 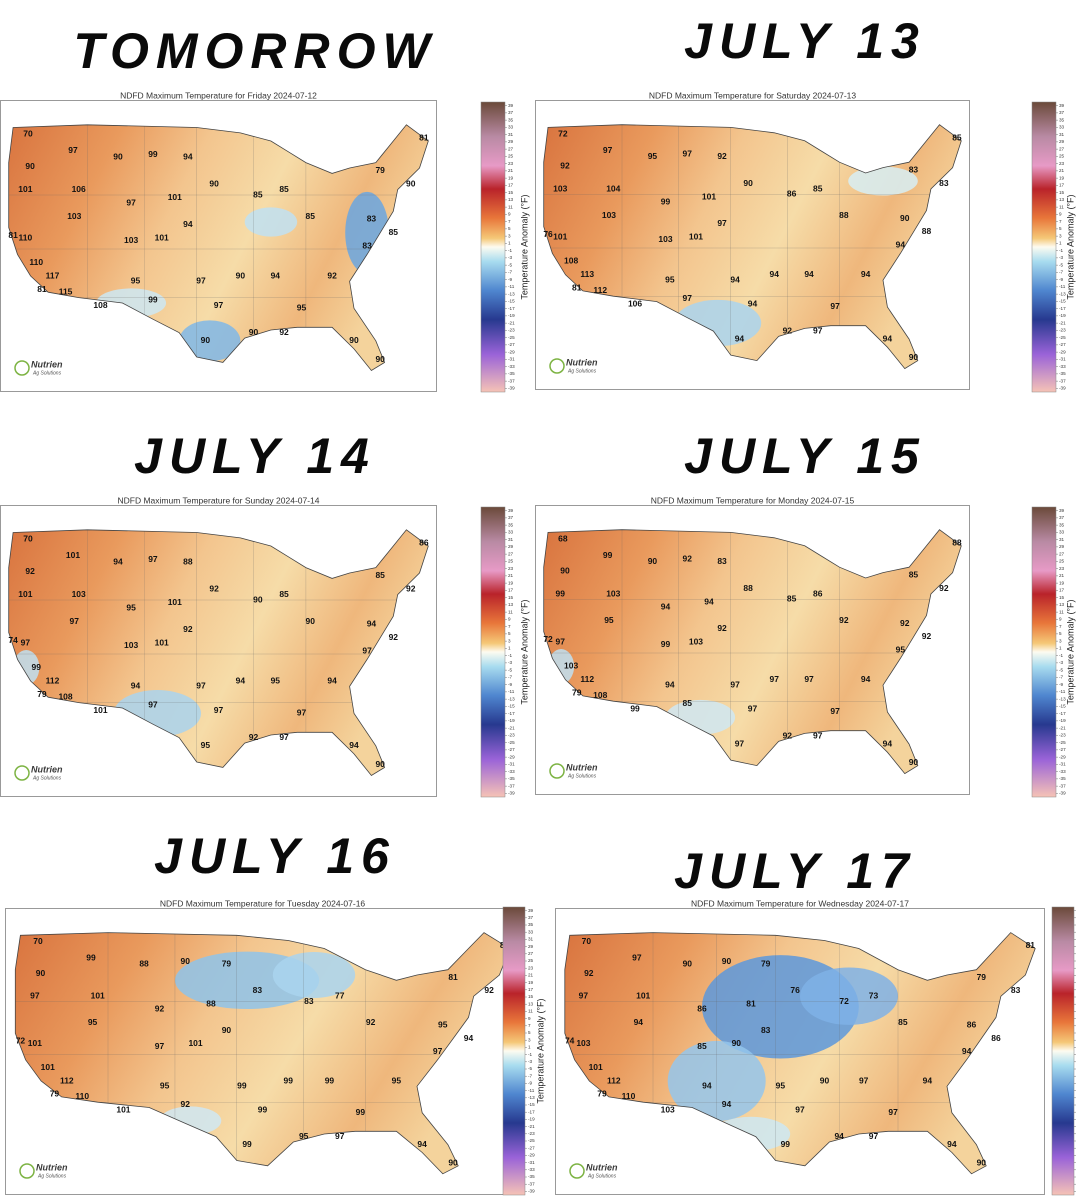 What do you see at coordinates (1062, 141) in the screenshot?
I see `colorbar-tick-label: 29` at bounding box center [1062, 141].